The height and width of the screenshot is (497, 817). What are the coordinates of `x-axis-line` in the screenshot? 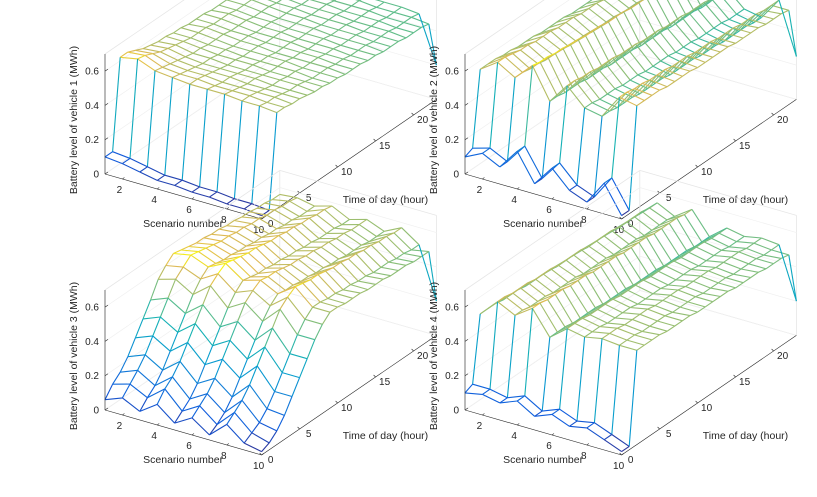 It's located at (543, 196).